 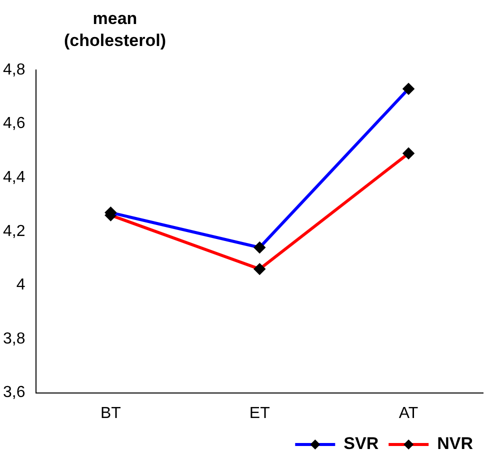 I want to click on x-tick-label: BT, so click(x=111, y=413).